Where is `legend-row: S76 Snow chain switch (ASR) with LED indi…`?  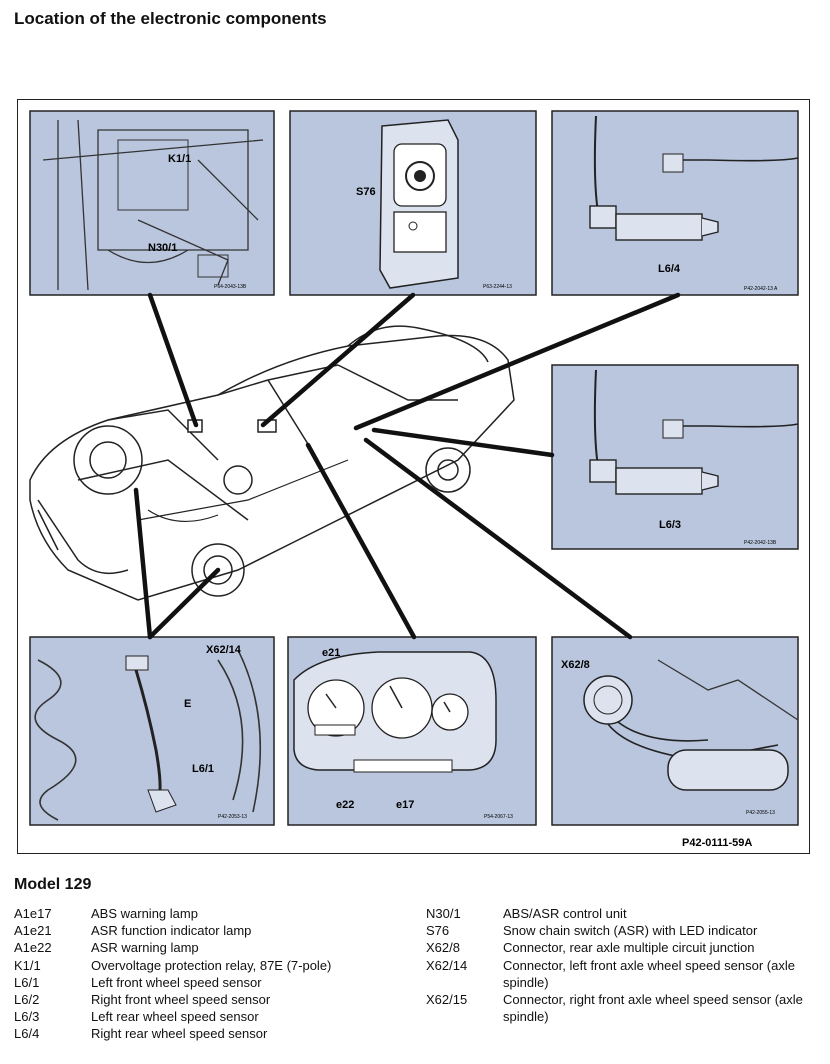
legend-row: S76 Snow chain switch (ASR) with LED indi… is located at coordinates (614, 930).